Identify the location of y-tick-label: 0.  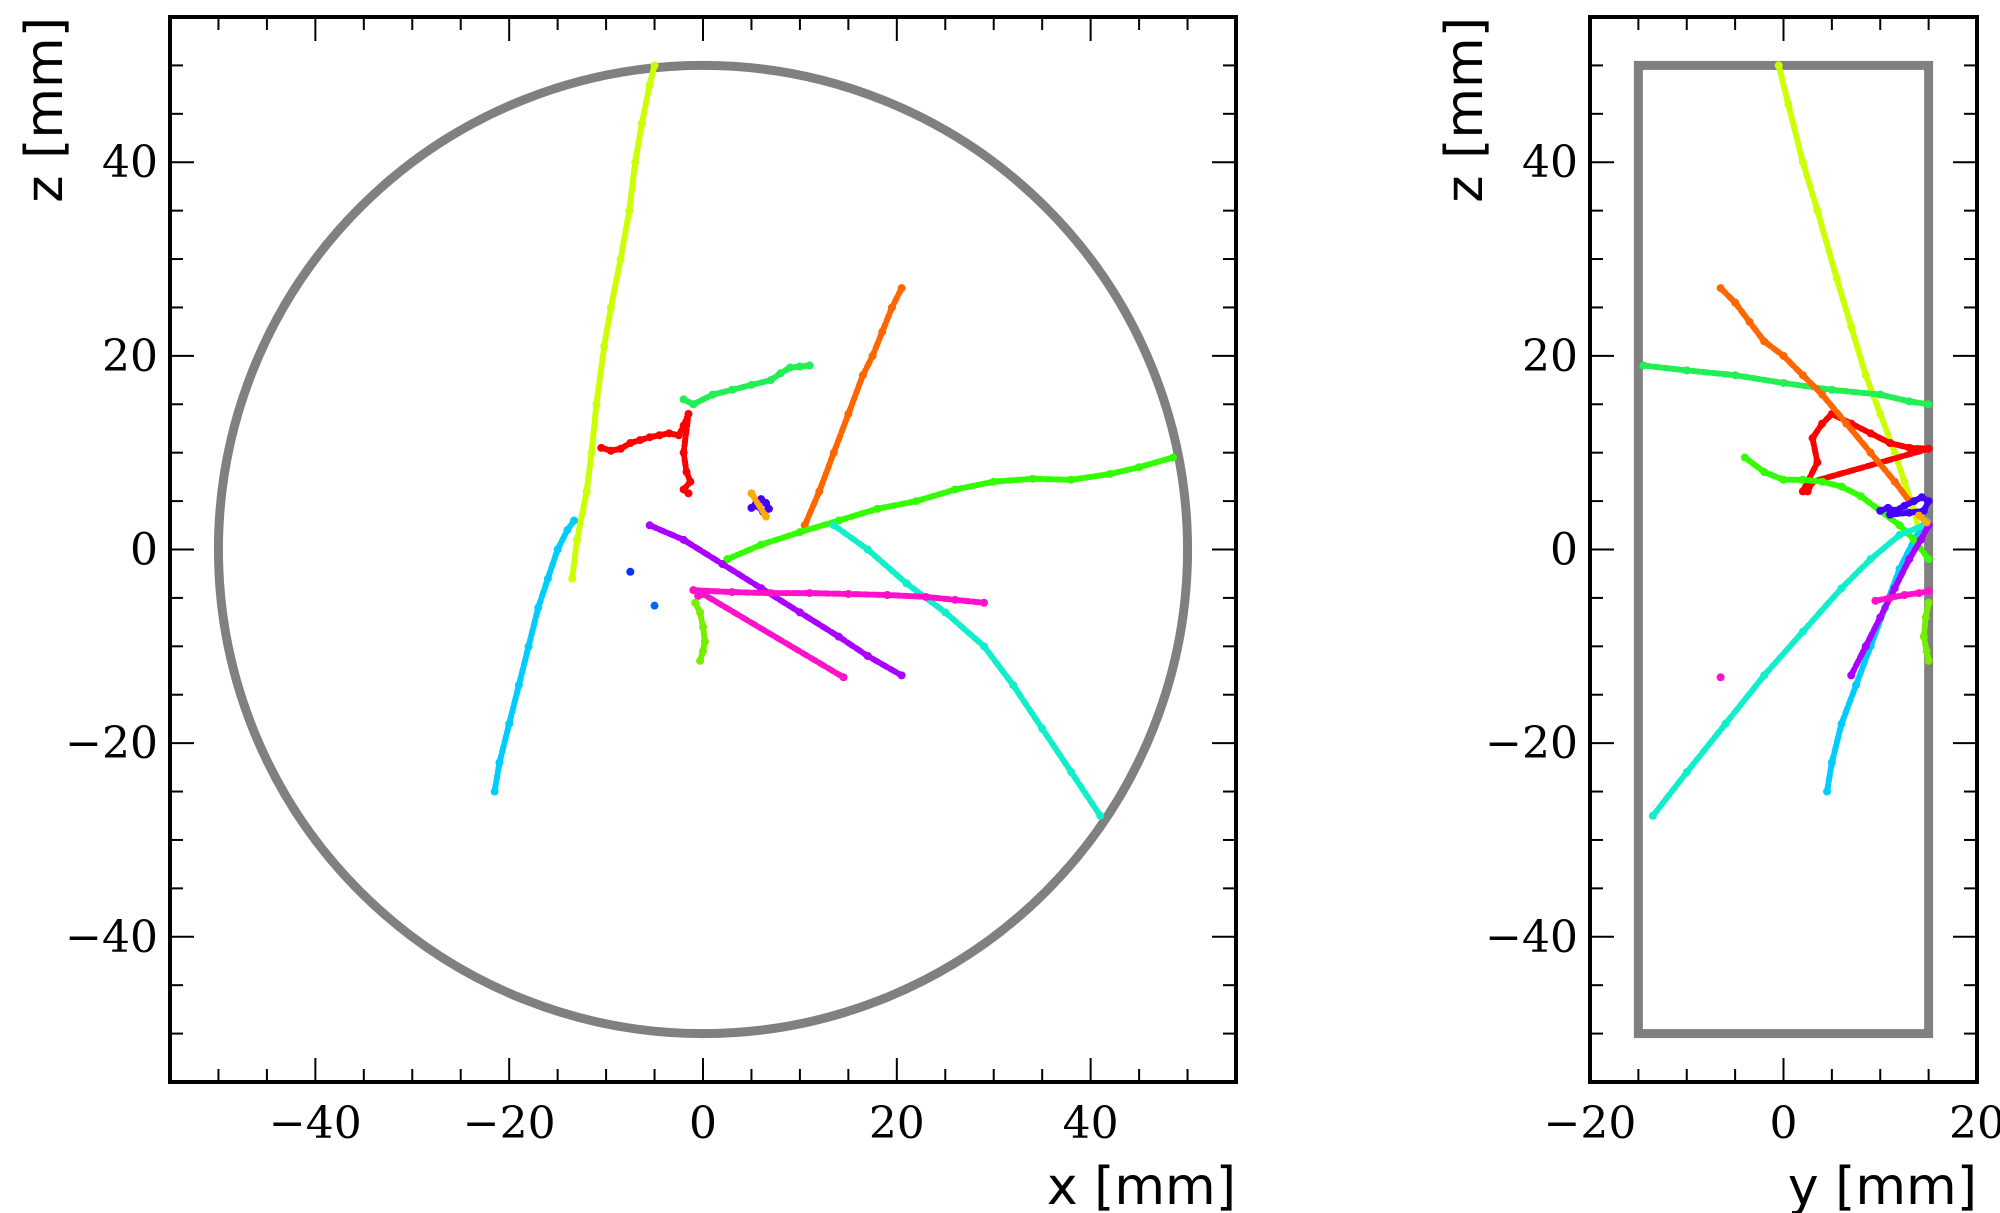
(144, 550).